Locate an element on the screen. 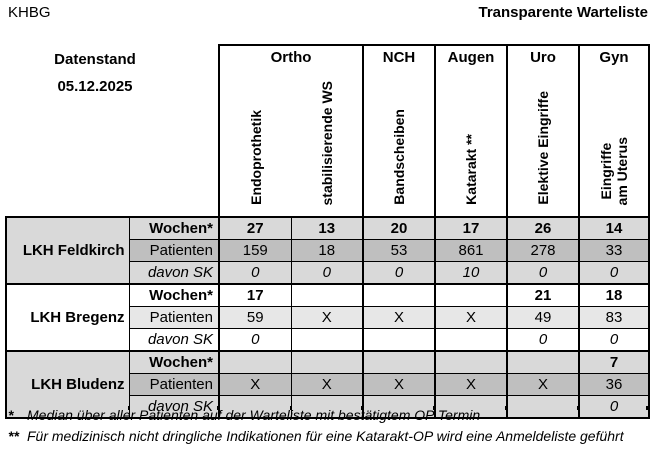  row-feldkirch-davon-sk: davon SK 0 0 0 10 0 0 is located at coordinates (328, 272).